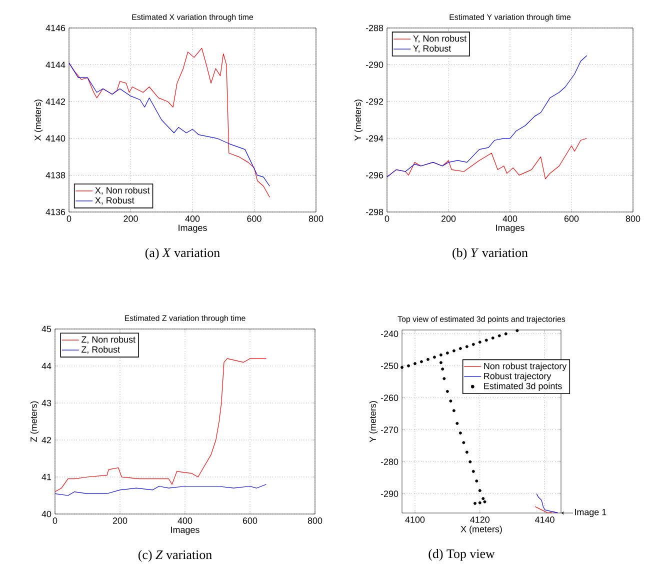 The image size is (652, 583). Describe the element at coordinates (375, 101) in the screenshot. I see `y-tick-label: -292` at that location.